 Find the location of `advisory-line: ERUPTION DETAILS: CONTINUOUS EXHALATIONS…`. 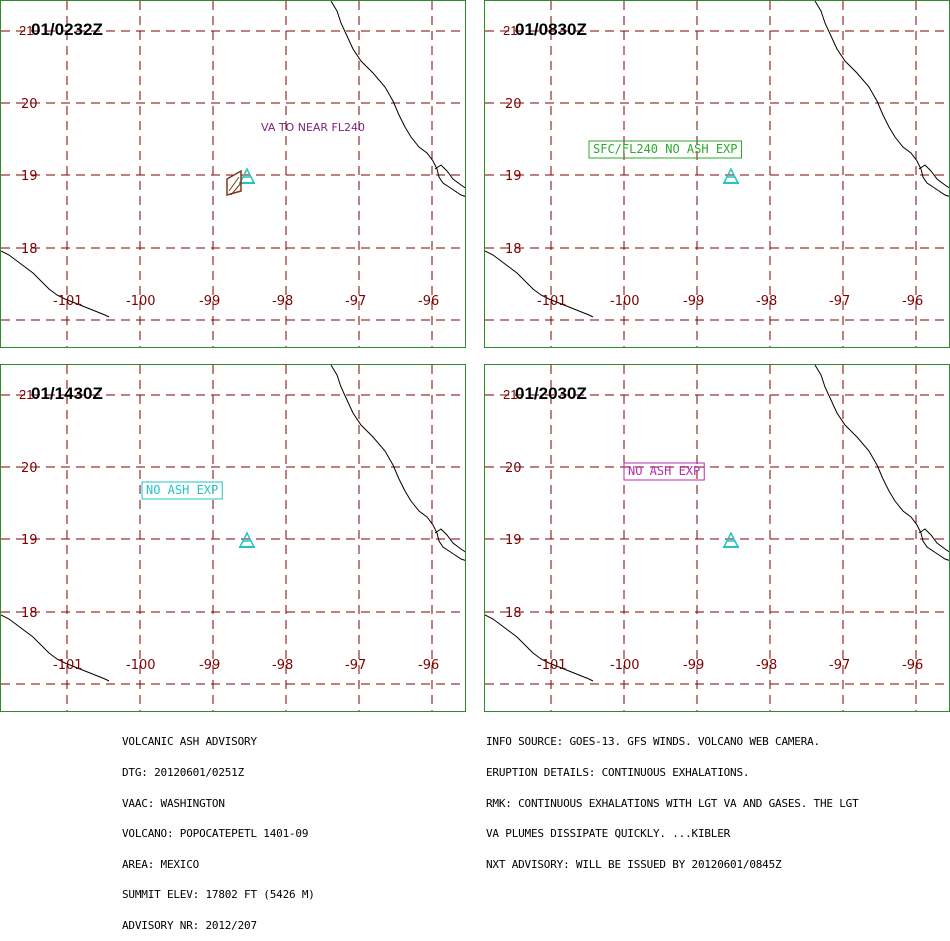

advisory-line: ERUPTION DETAILS: CONTINUOUS EXHALATIONS… is located at coordinates (618, 773).